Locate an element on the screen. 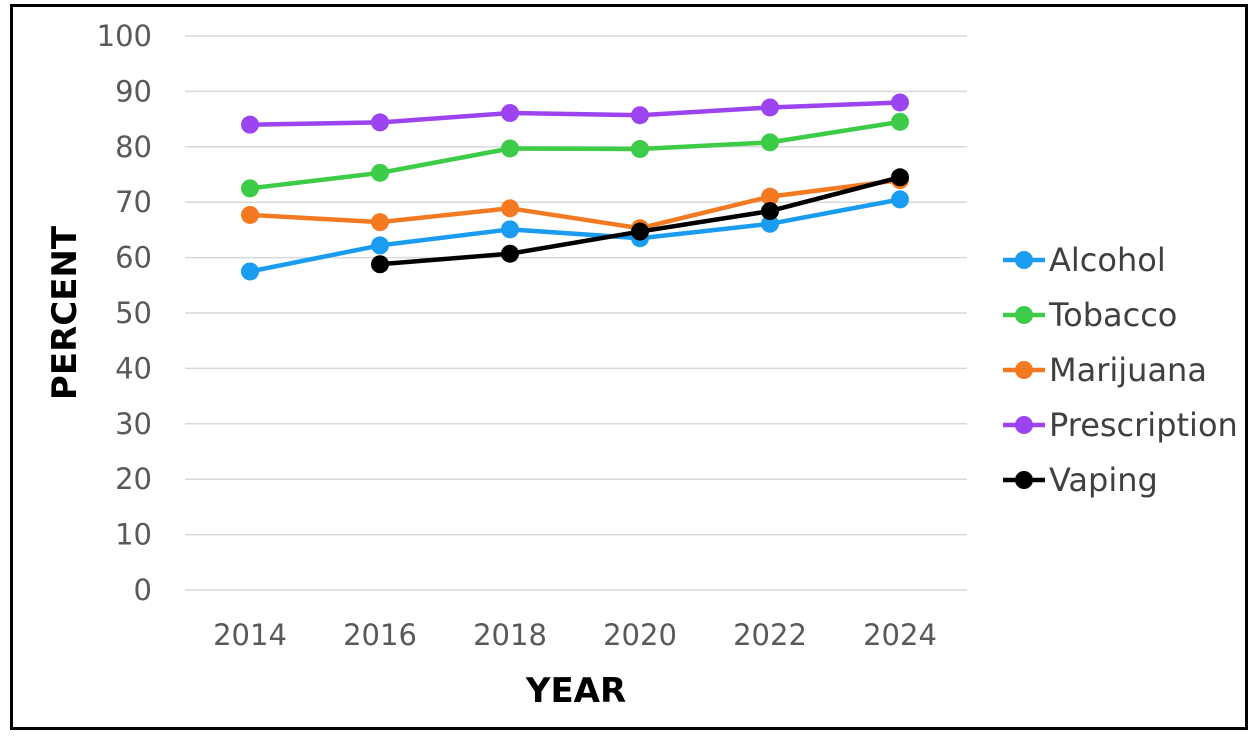  series-lines is located at coordinates (575, 187).